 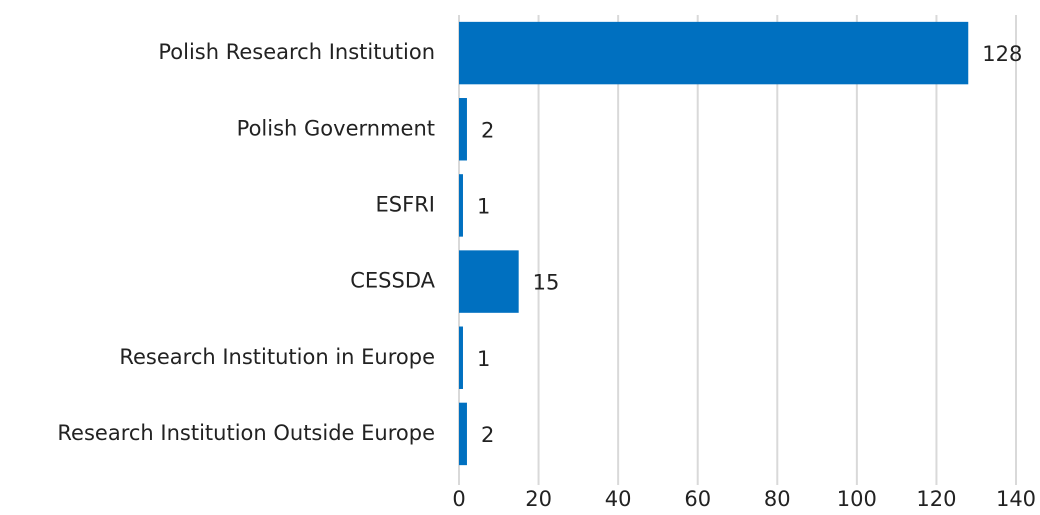 I want to click on y-tick-label: Research Institution Outside Europe, so click(x=246, y=433).